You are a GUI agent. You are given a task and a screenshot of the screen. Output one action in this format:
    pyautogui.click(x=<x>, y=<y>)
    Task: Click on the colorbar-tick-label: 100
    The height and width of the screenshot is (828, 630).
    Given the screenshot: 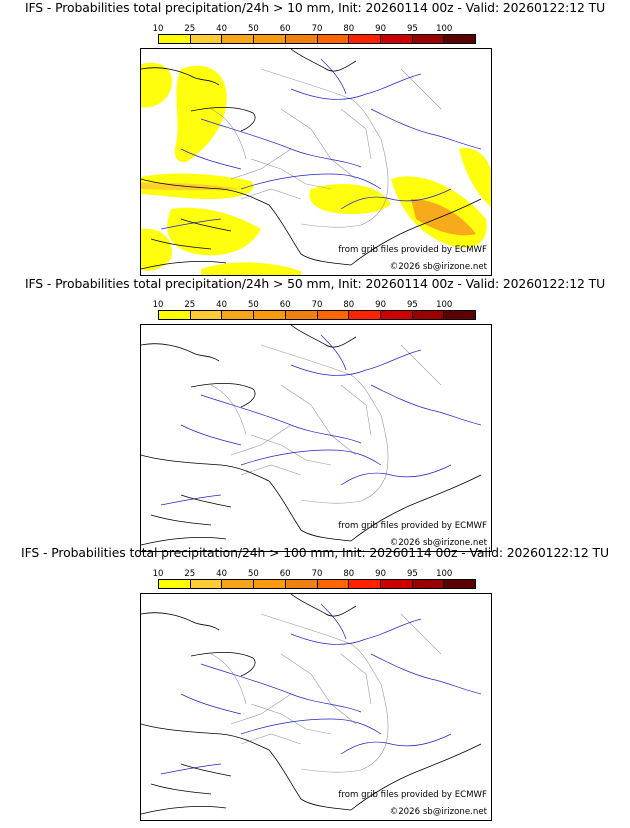 What is the action you would take?
    pyautogui.click(x=444, y=29)
    